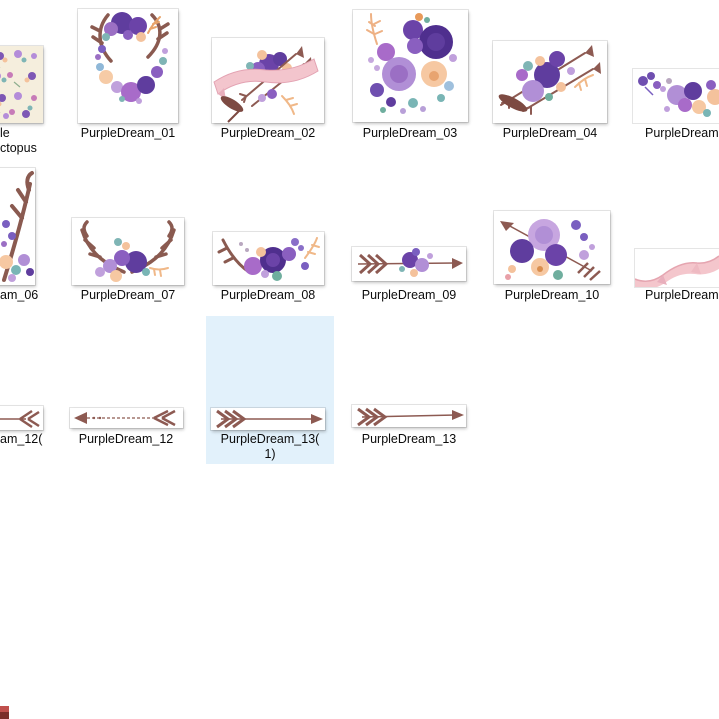 This screenshot has height=719, width=719. I want to click on thumbnail-image-garland, so click(678, 94).